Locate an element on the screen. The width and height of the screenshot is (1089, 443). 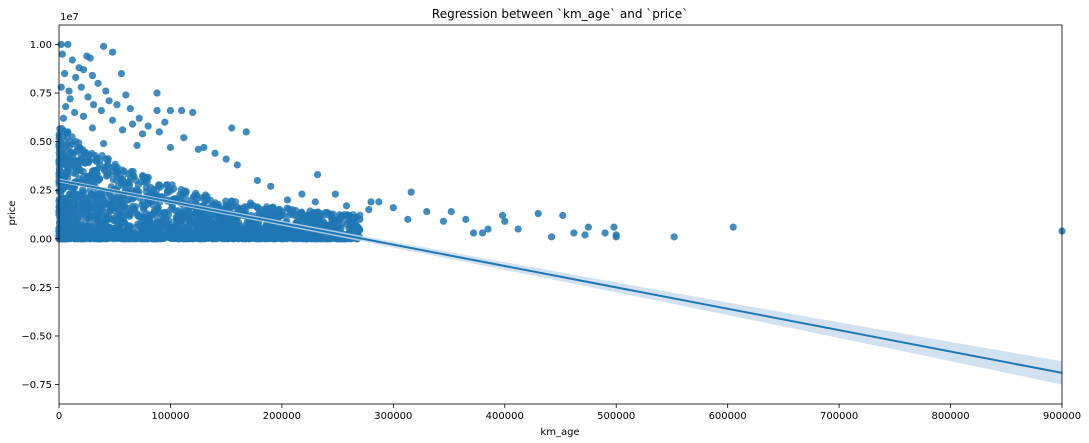
x-tick-label: 200000 is located at coordinates (282, 416).